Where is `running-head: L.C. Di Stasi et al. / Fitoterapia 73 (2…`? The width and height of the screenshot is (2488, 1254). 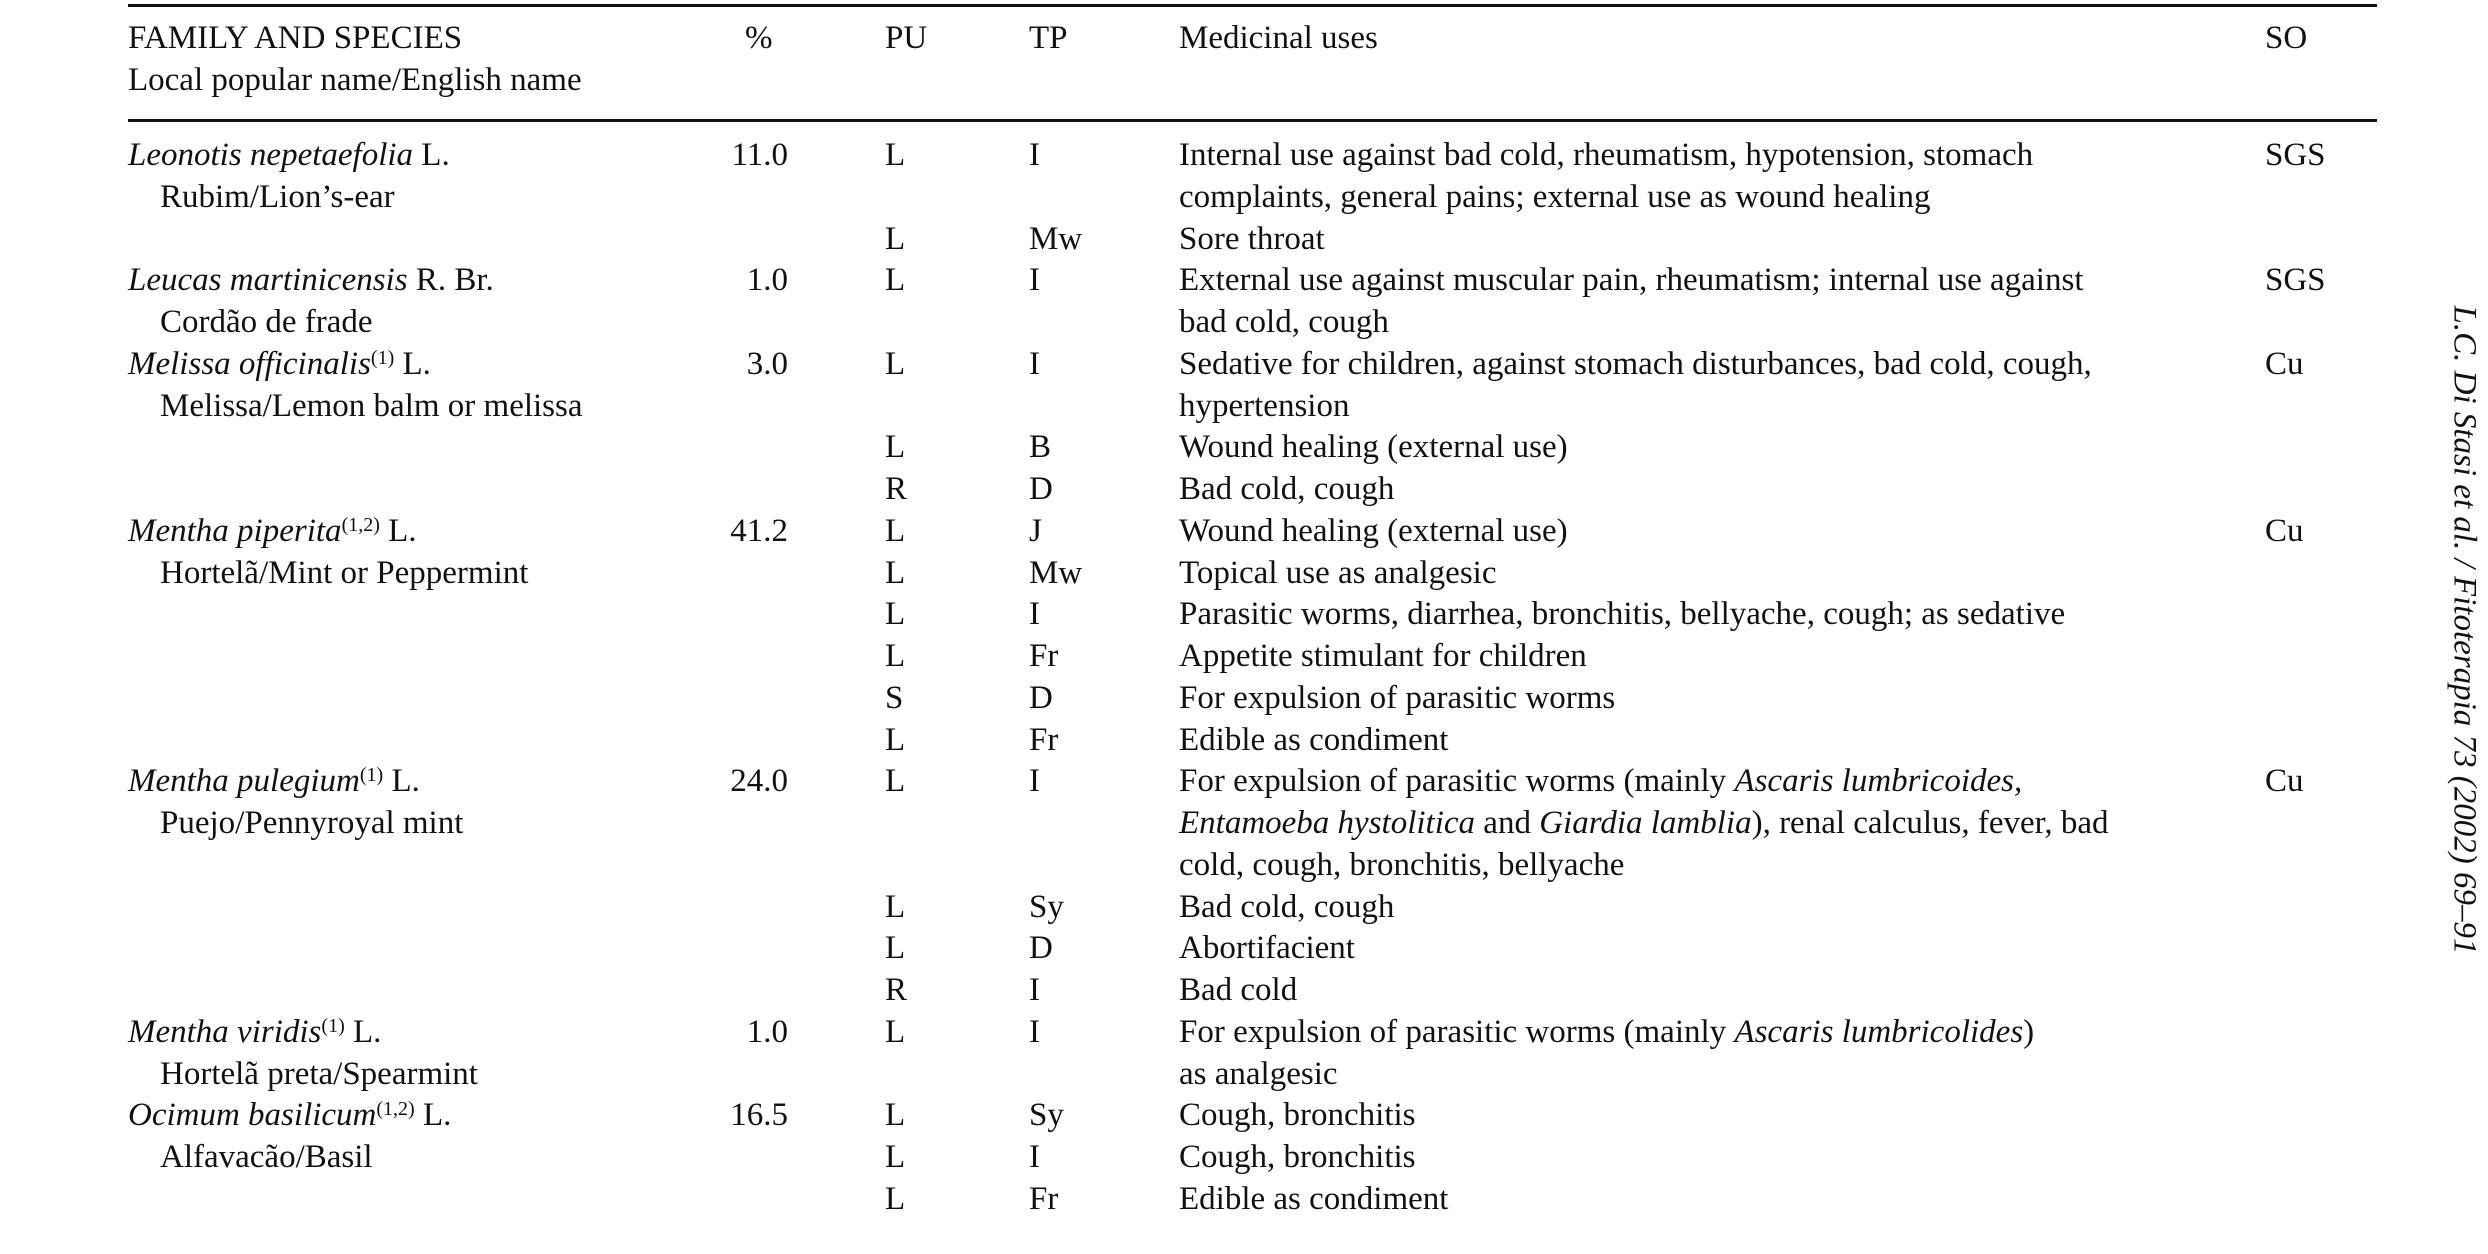 running-head: L.C. Di Stasi et al. / Fitoterapia 73 (2… is located at coordinates (2464, 630).